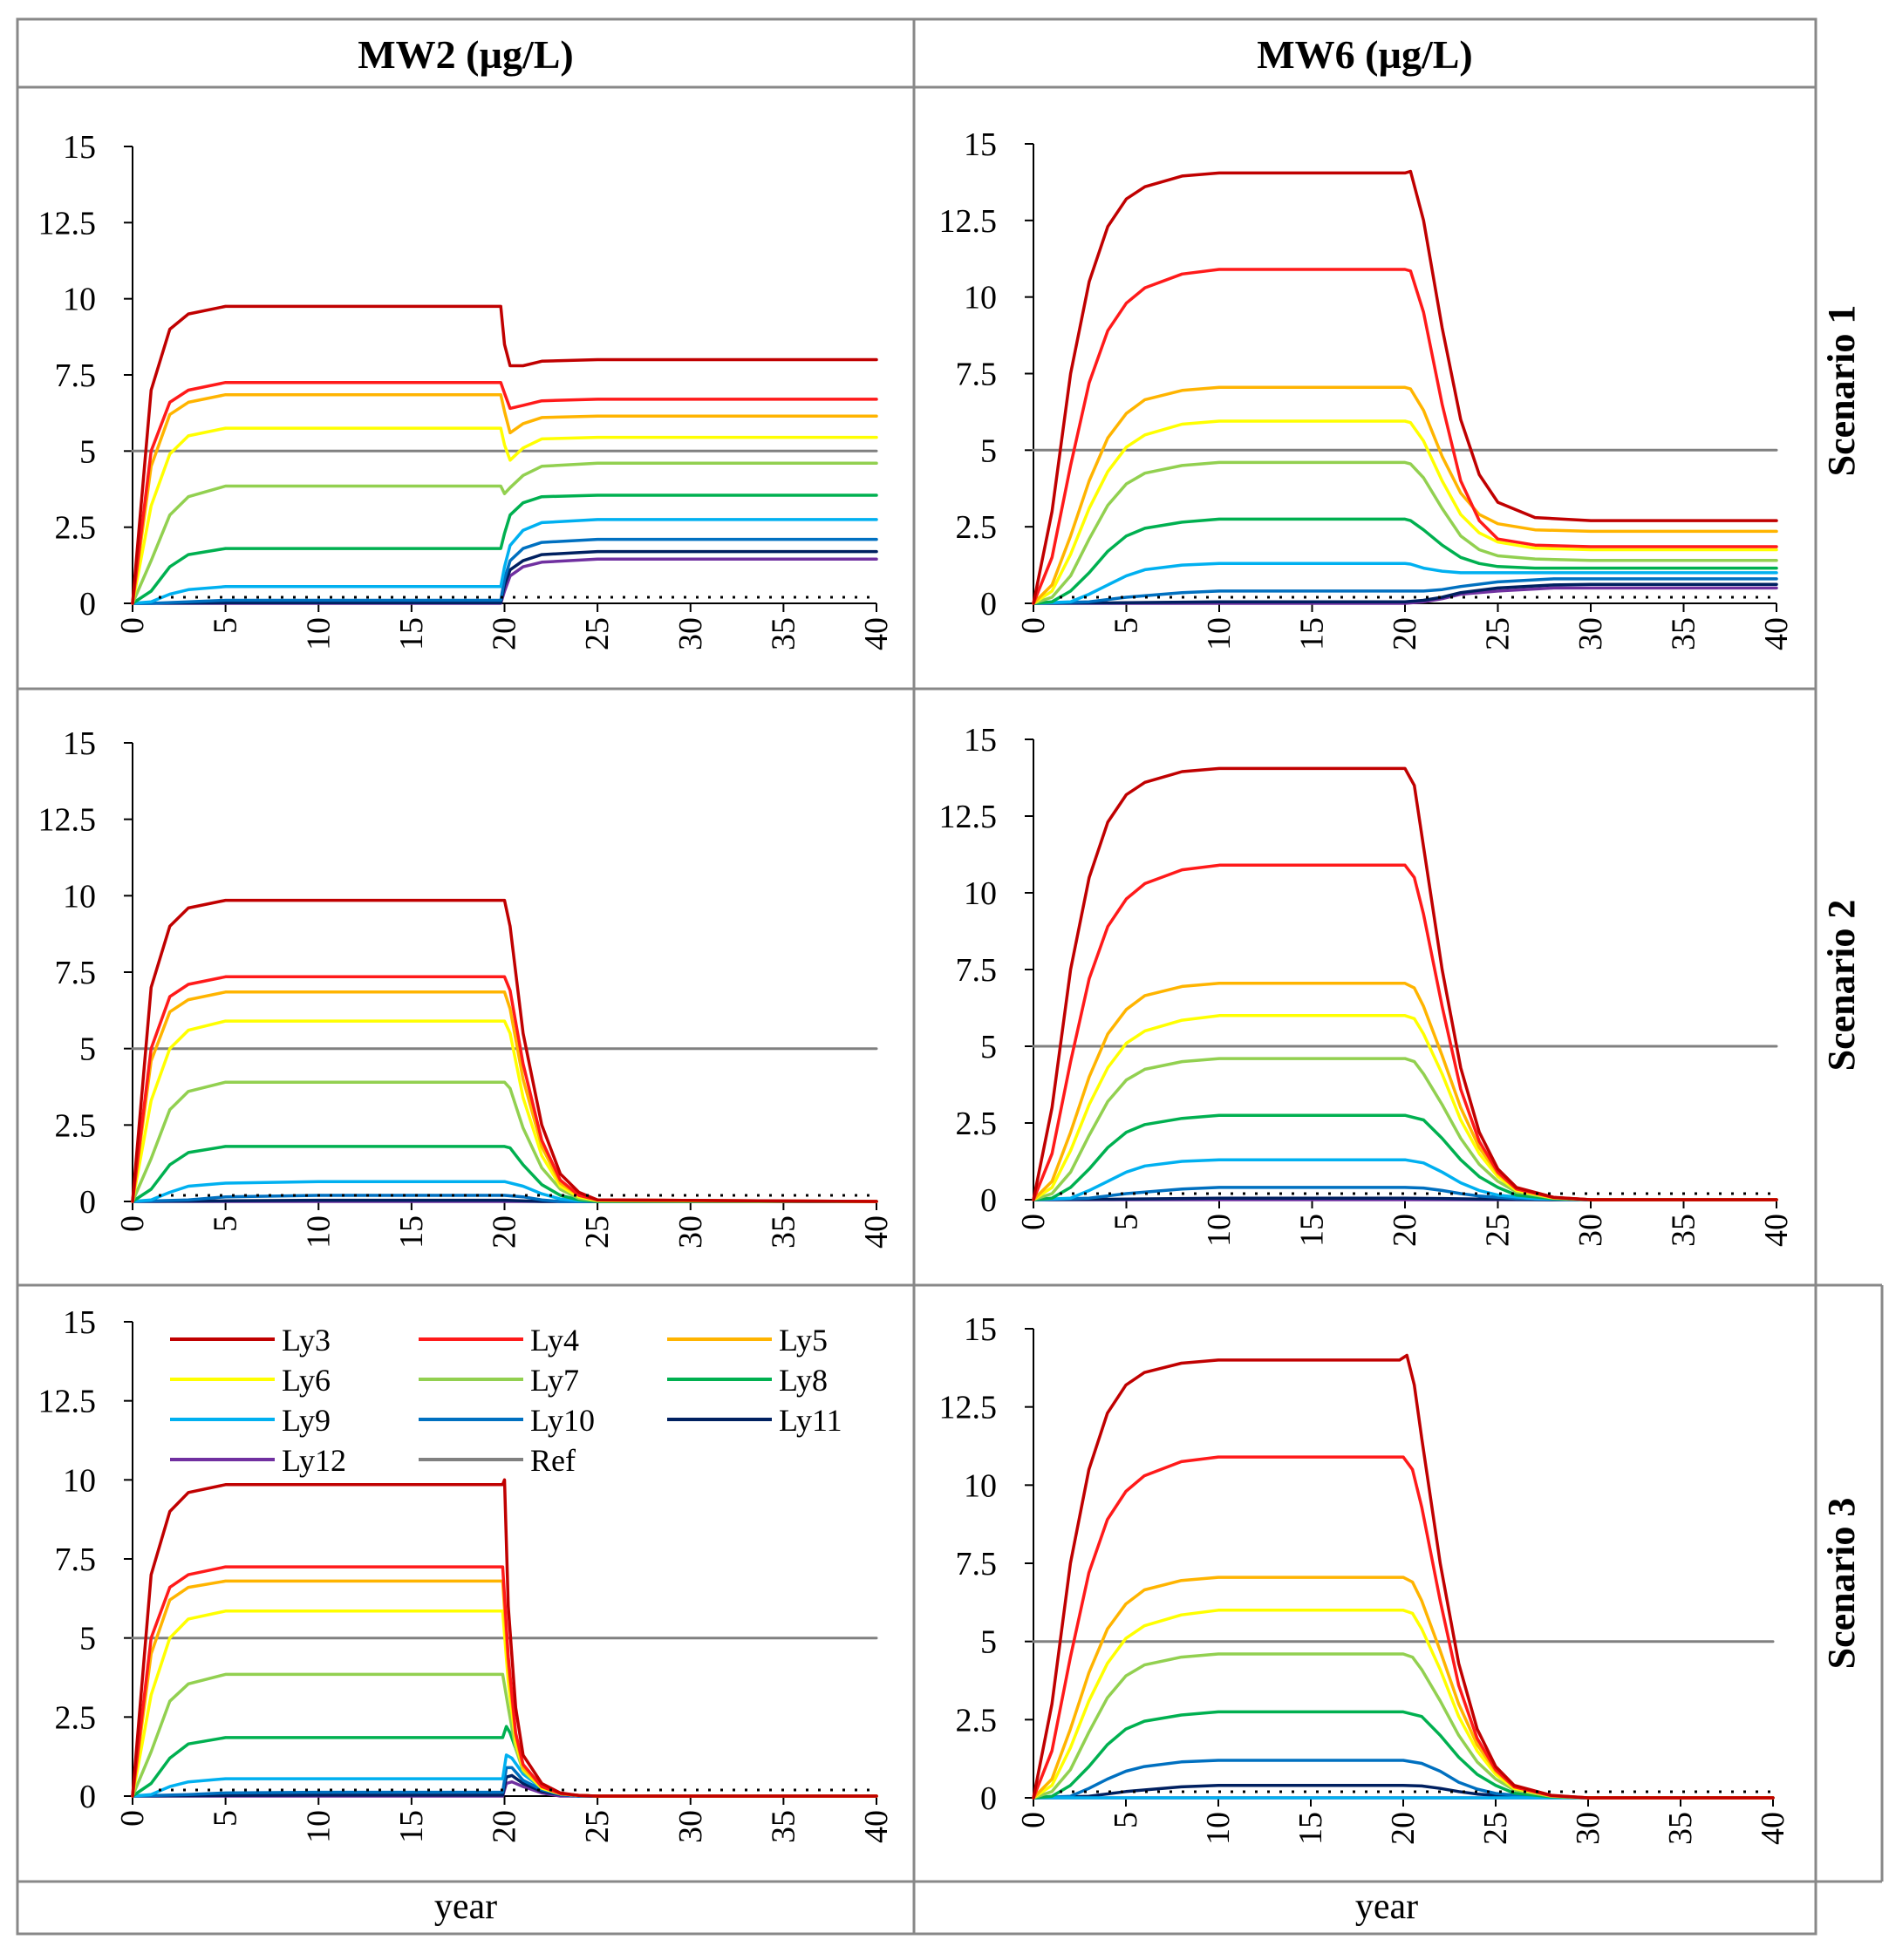 This screenshot has width=1889, height=1960. I want to click on series-line-ly11, so click(1405, 593).